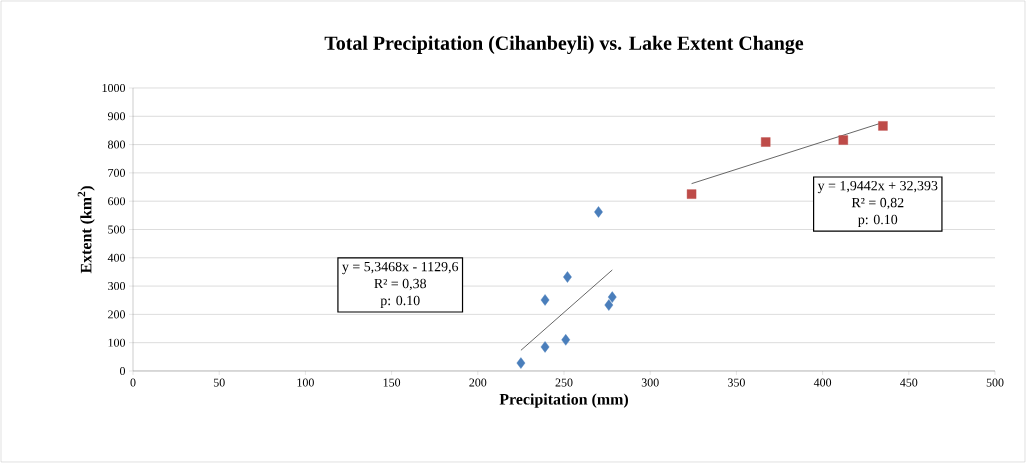 This screenshot has width=1026, height=463. What do you see at coordinates (400, 284) in the screenshot?
I see `annotation: R² = 0,38` at bounding box center [400, 284].